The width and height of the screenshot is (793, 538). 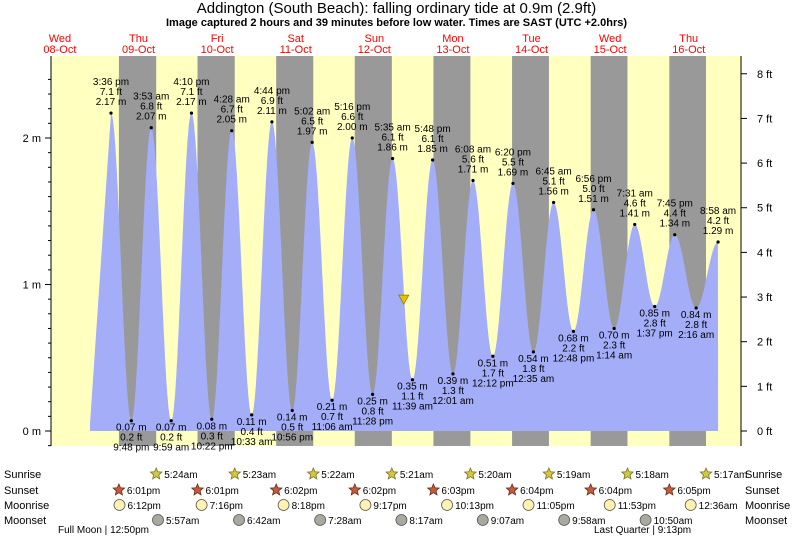 I want to click on current-tide-marker, so click(x=404, y=299).